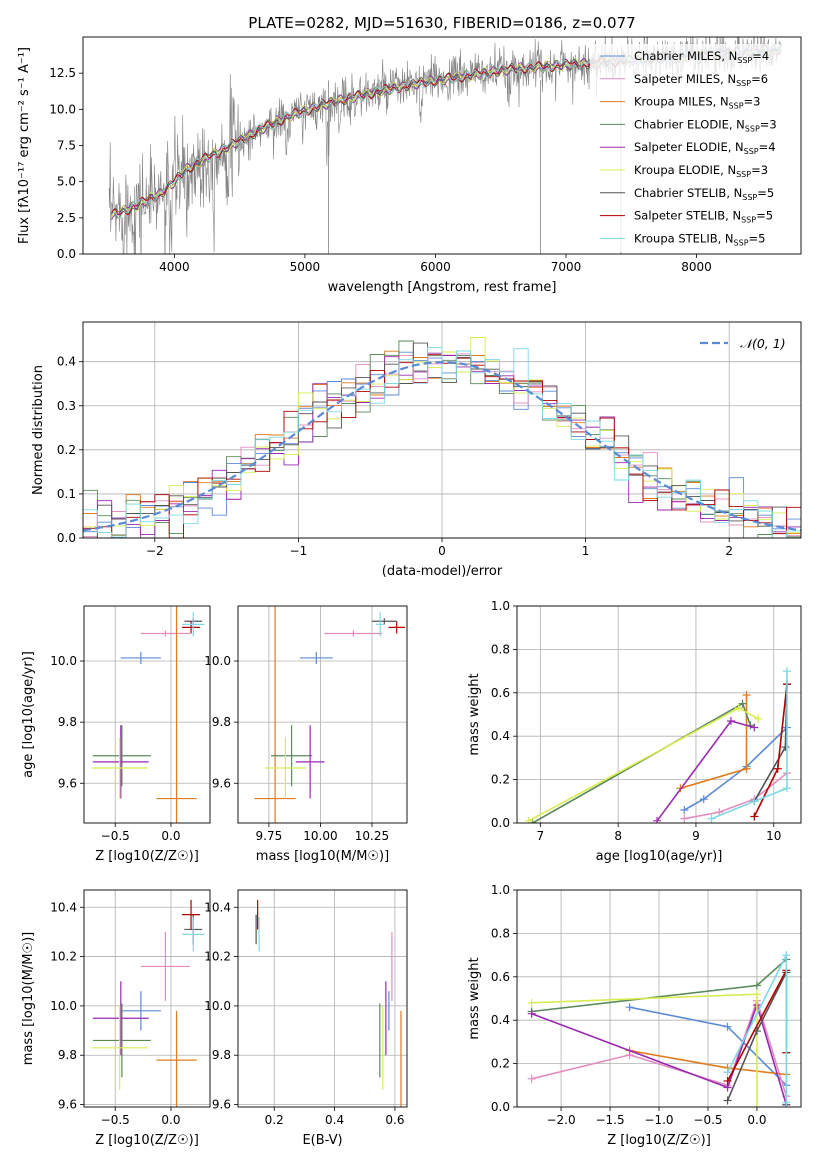  I want to click on legend-entry: Kroupa ELODIE, NSSP=3, so click(701, 171).